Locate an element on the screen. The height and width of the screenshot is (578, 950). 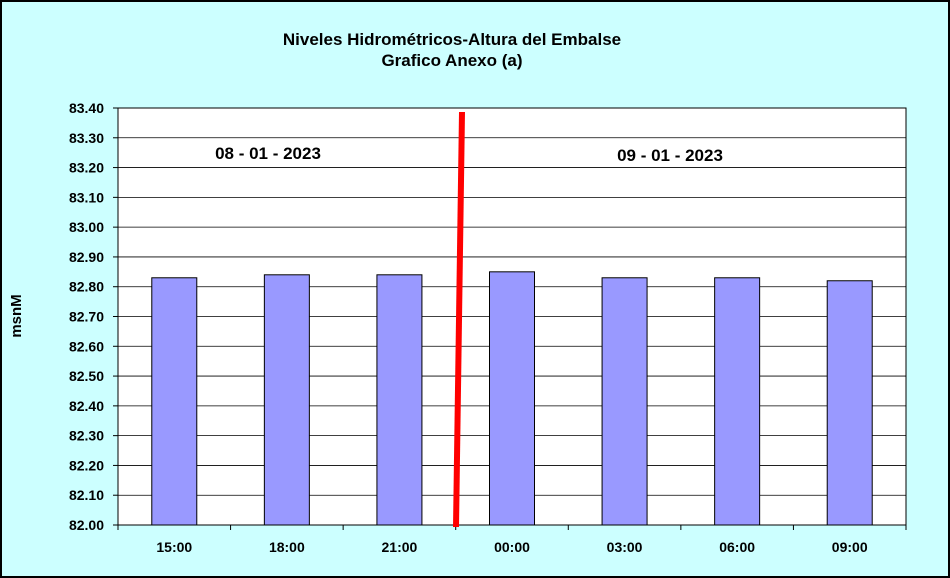
x-tick-label: 06:00 is located at coordinates (737, 547).